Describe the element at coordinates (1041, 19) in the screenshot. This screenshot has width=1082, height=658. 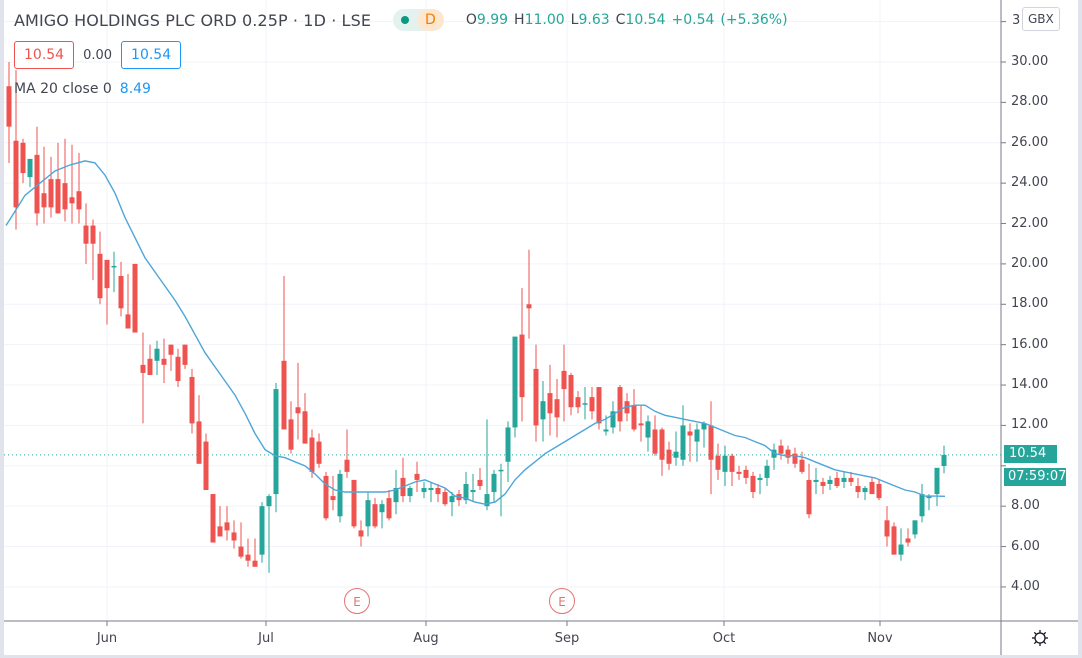
I see `currency-button: GBX` at that location.